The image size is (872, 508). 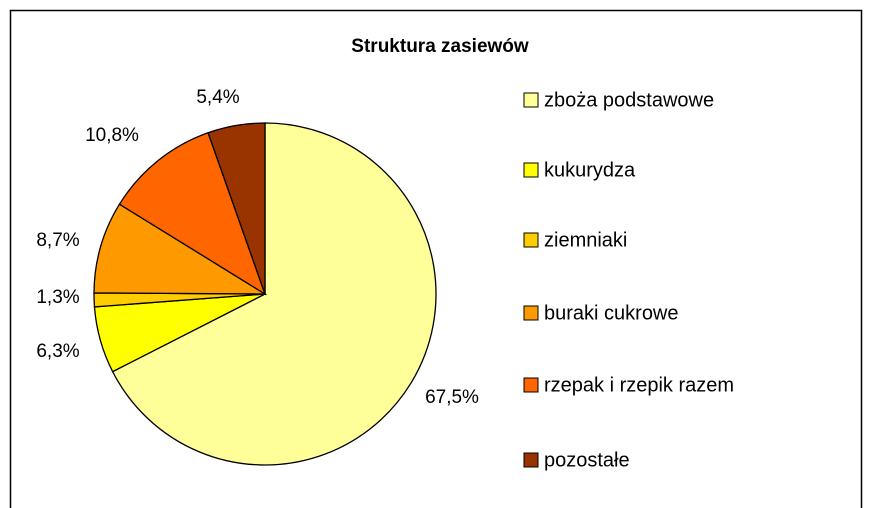 What do you see at coordinates (587, 460) in the screenshot?
I see `legend-label: pozostałe` at bounding box center [587, 460].